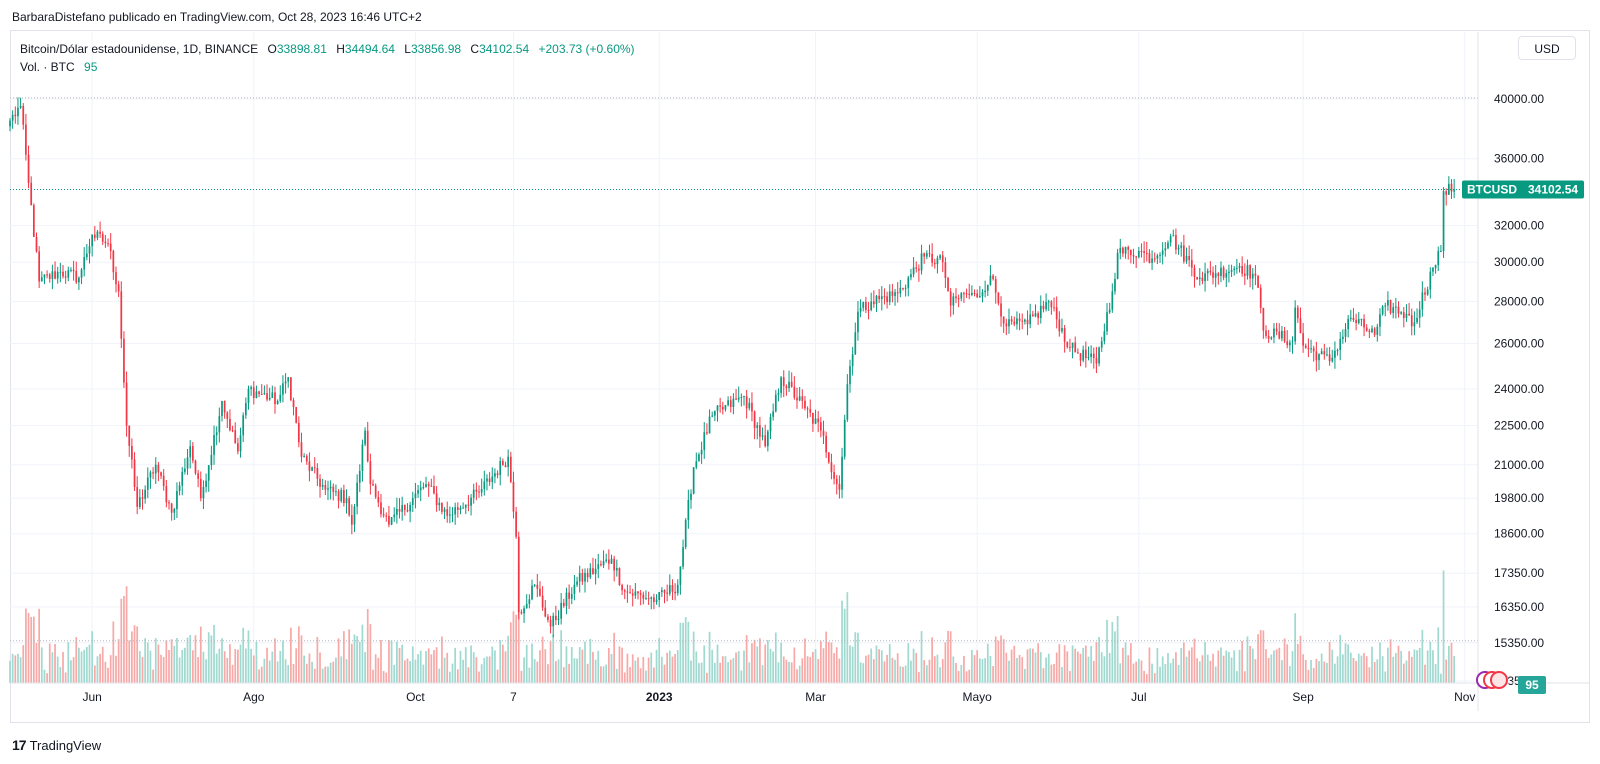 This screenshot has width=1600, height=764. What do you see at coordinates (1547, 48) in the screenshot?
I see `currency-button: USD` at bounding box center [1547, 48].